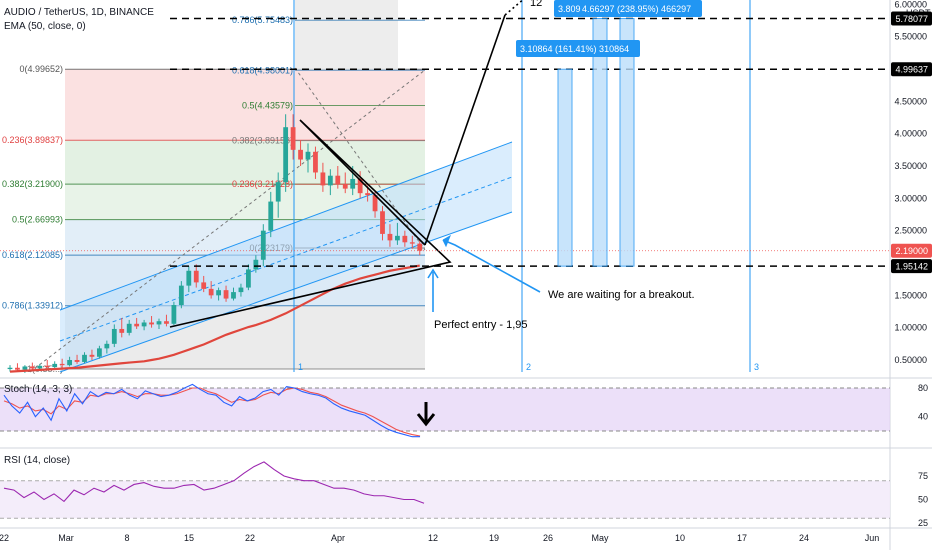 Image resolution: width=932 pixels, height=550 pixels. What do you see at coordinates (38, 389) in the screenshot?
I see `stoch-title: Stoch (14, 3, 3)` at bounding box center [38, 389].